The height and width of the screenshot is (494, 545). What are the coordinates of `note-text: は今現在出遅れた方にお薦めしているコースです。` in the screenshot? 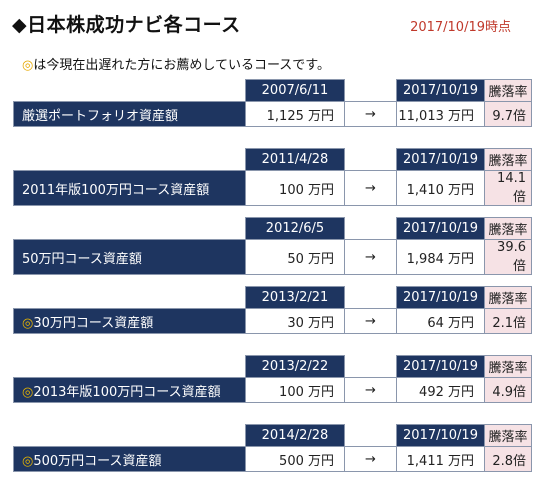 It's located at (182, 65).